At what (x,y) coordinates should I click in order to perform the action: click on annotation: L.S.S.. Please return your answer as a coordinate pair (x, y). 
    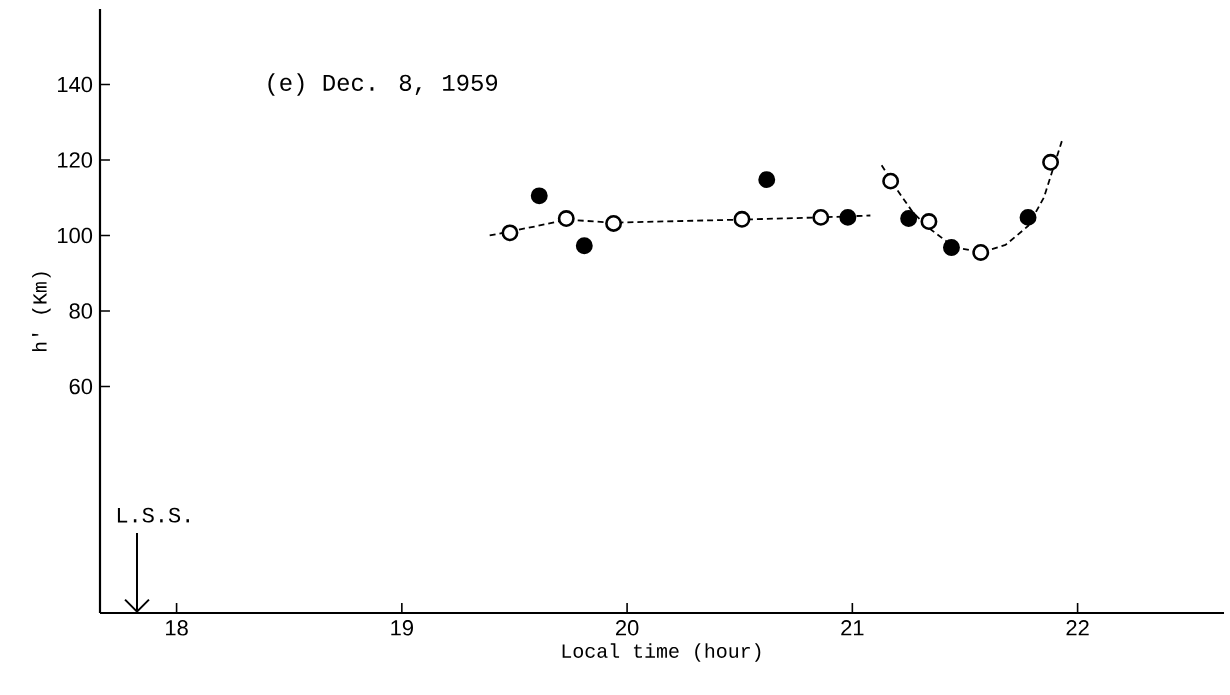
    Looking at the image, I should click on (153, 515).